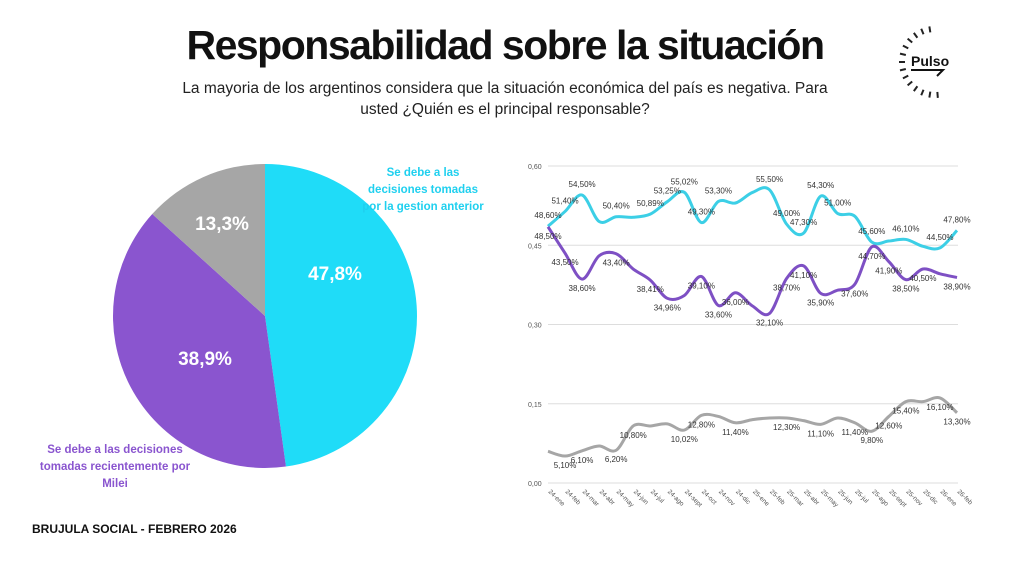  What do you see at coordinates (650, 203) in the screenshot?
I see `data-label: 50,89%` at bounding box center [650, 203].